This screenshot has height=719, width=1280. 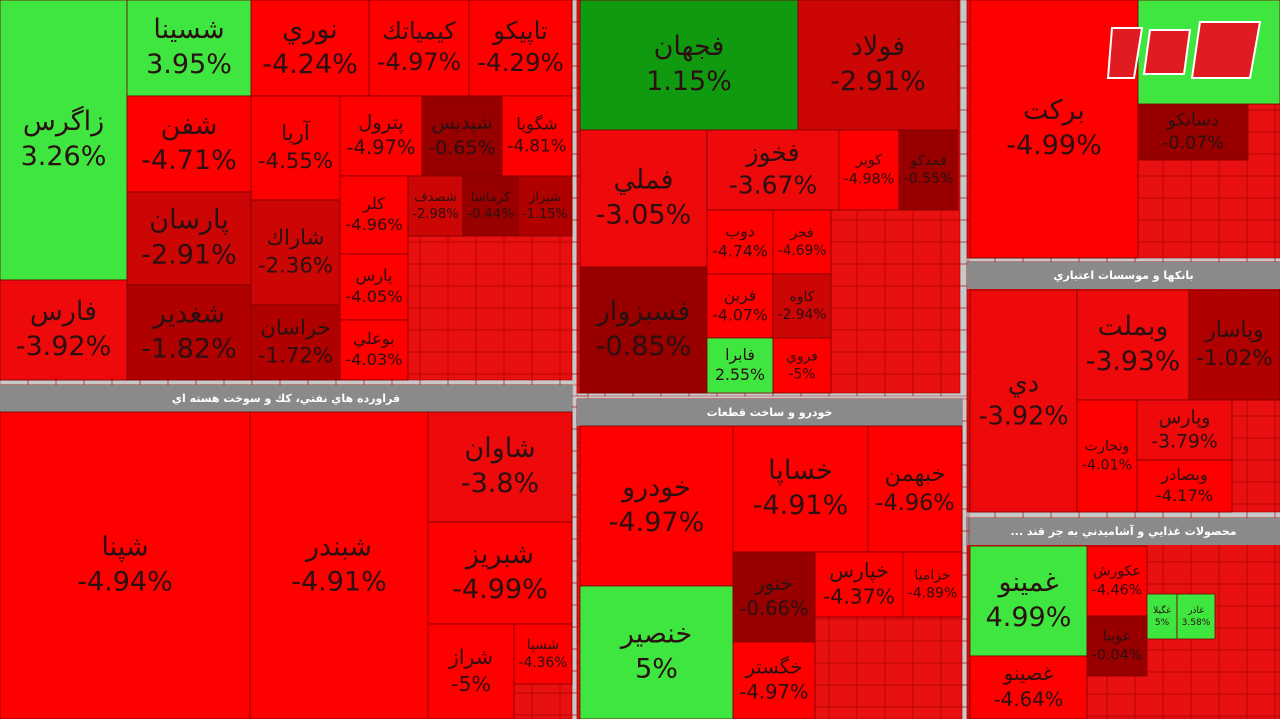 What do you see at coordinates (932, 575) in the screenshot?
I see `tile-name: خزاميا` at bounding box center [932, 575].